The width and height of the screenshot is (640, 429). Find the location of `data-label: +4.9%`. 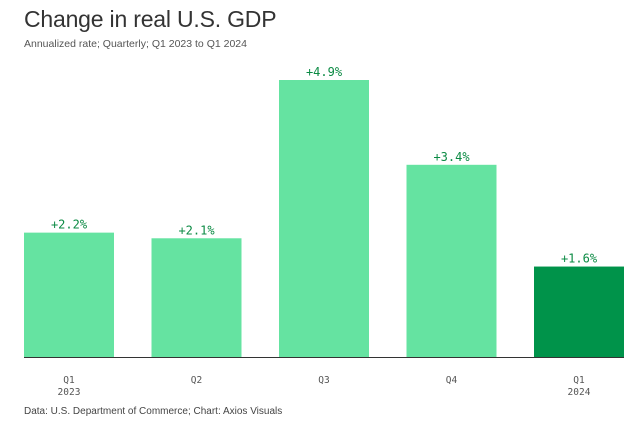

data-label: +4.9% is located at coordinates (324, 72).